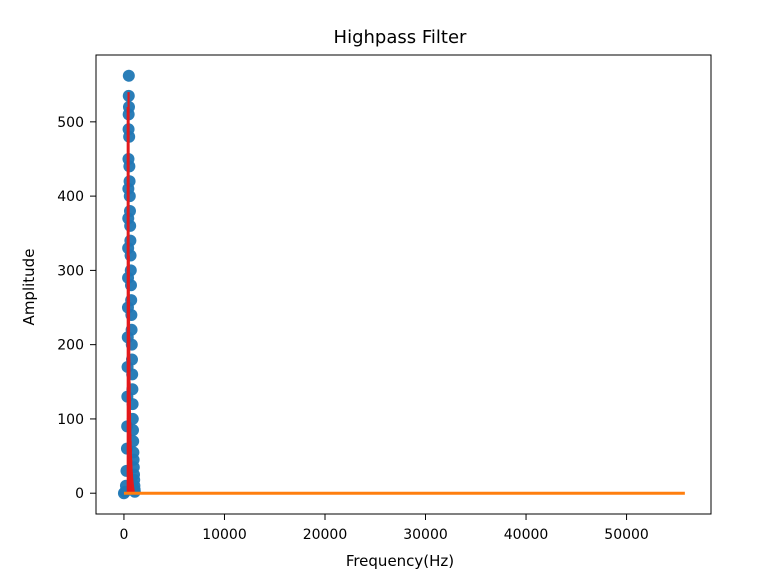  Describe the element at coordinates (325, 535) in the screenshot. I see `x-tick-label-3: 20000` at that location.